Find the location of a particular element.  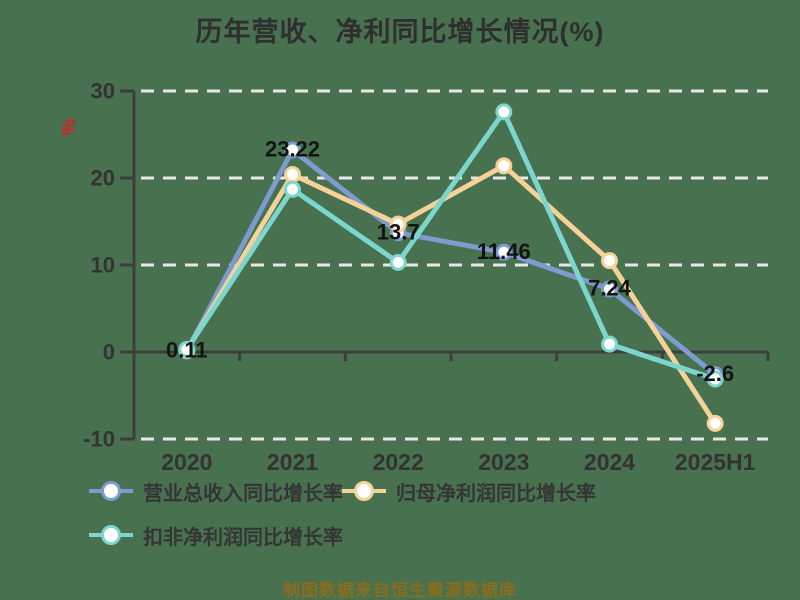

data-point-label: 13.7 is located at coordinates (398, 231).